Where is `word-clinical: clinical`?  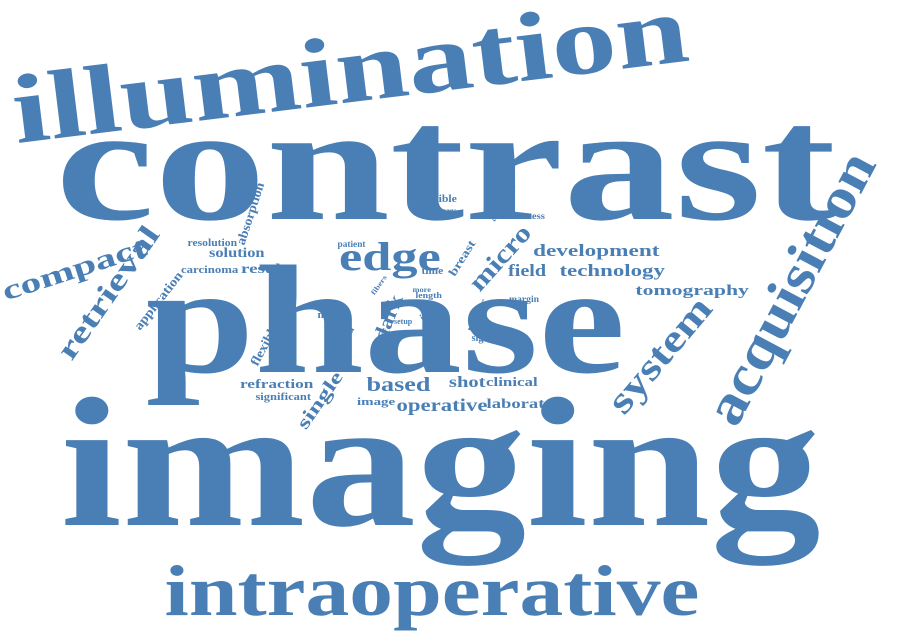 word-clinical: clinical is located at coordinates (512, 381).